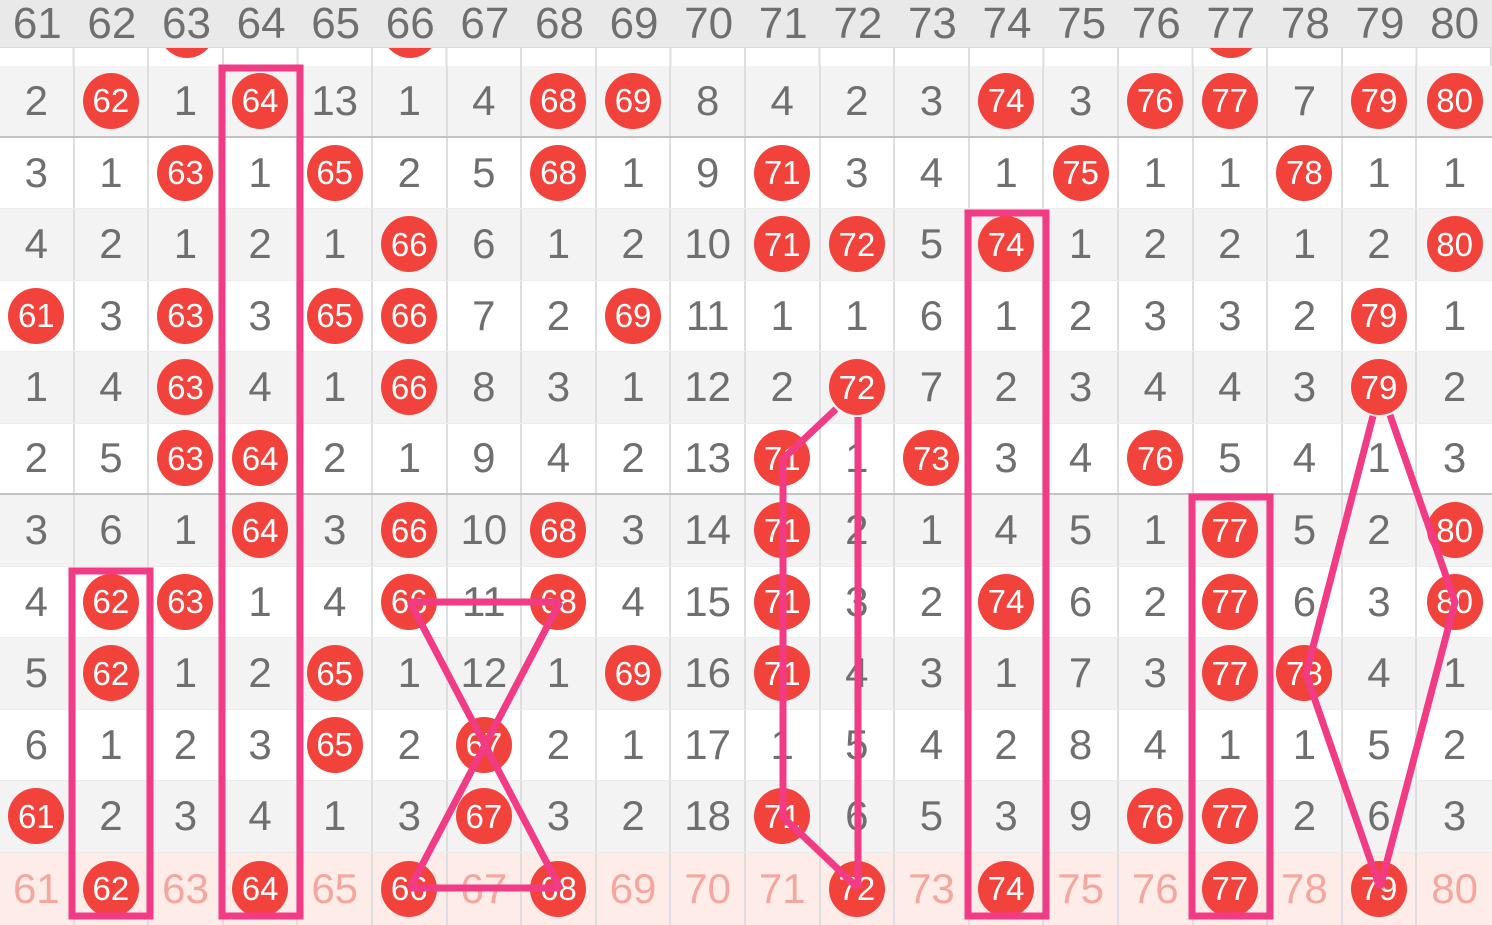 This screenshot has height=925, width=1492. I want to click on grid-cell: 6, so click(1305, 601).